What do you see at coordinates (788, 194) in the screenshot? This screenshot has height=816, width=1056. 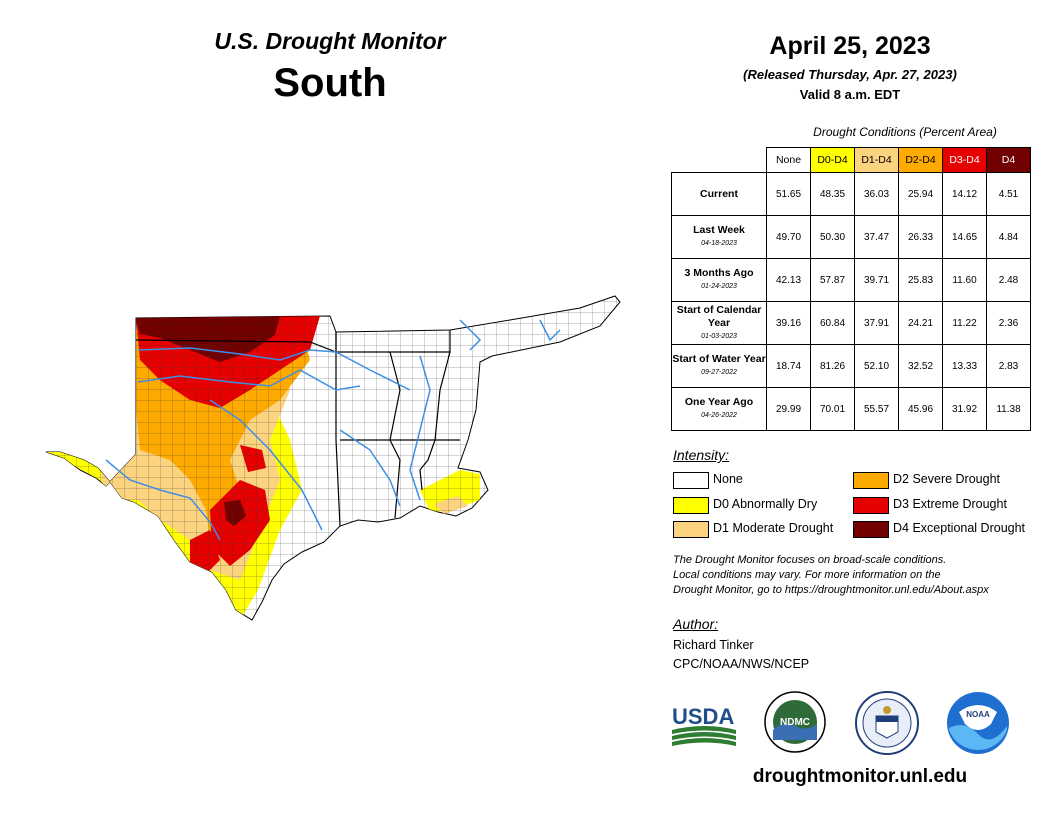 I see `table-cell: 51.65` at bounding box center [788, 194].